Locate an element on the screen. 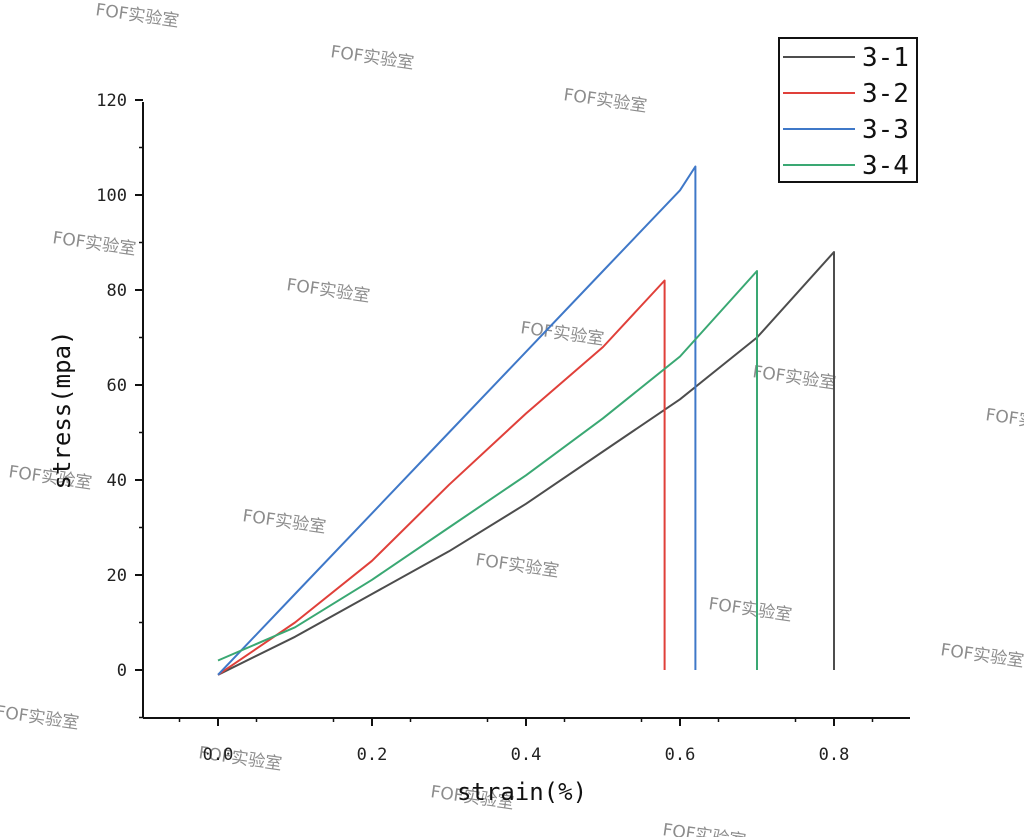 Image resolution: width=1024 pixels, height=837 pixels. legend: 3-1 3-2 3-3 3-4 is located at coordinates (848, 110).